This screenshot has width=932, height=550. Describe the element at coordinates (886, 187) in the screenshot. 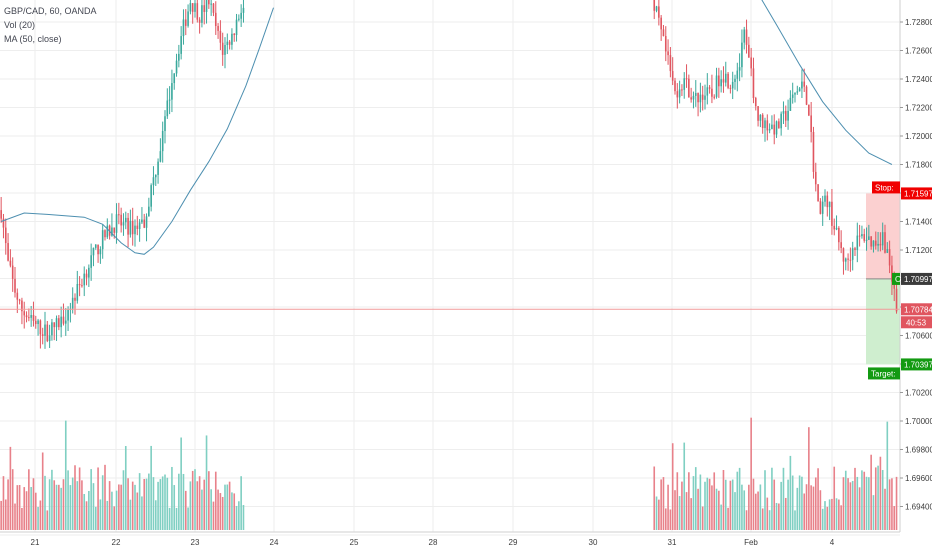

I see `stop-label` at that location.